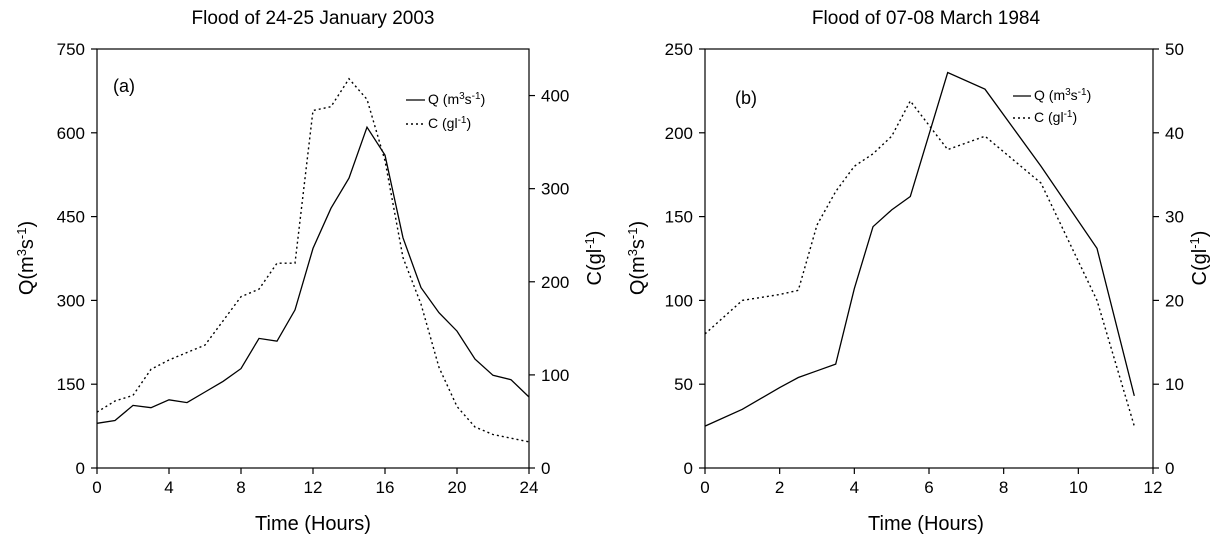 The image size is (1219, 546). What do you see at coordinates (1003, 487) in the screenshot?
I see `chart-b-x-tick-label: 8` at bounding box center [1003, 487].